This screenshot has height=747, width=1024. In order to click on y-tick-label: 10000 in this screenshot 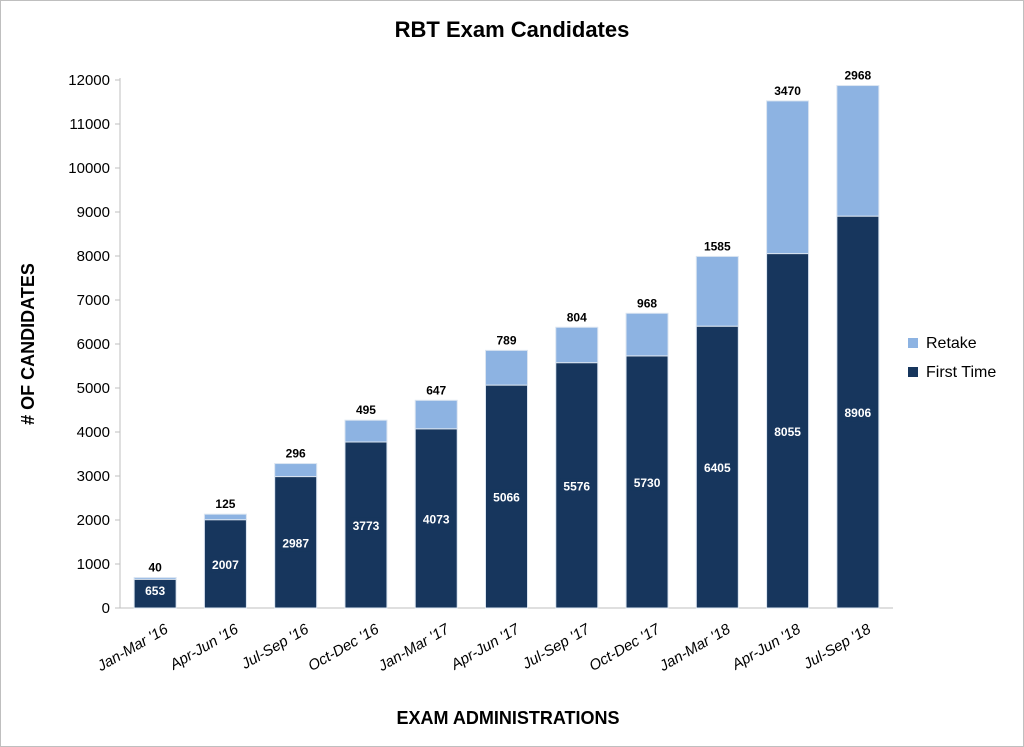, I will do `click(89, 168)`.